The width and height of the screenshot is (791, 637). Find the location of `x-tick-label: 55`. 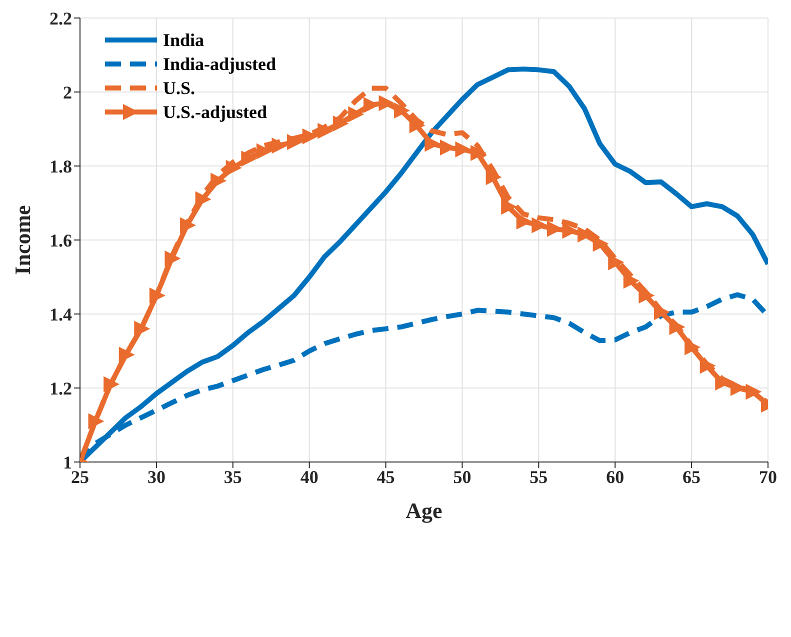

x-tick-label: 55 is located at coordinates (539, 476).